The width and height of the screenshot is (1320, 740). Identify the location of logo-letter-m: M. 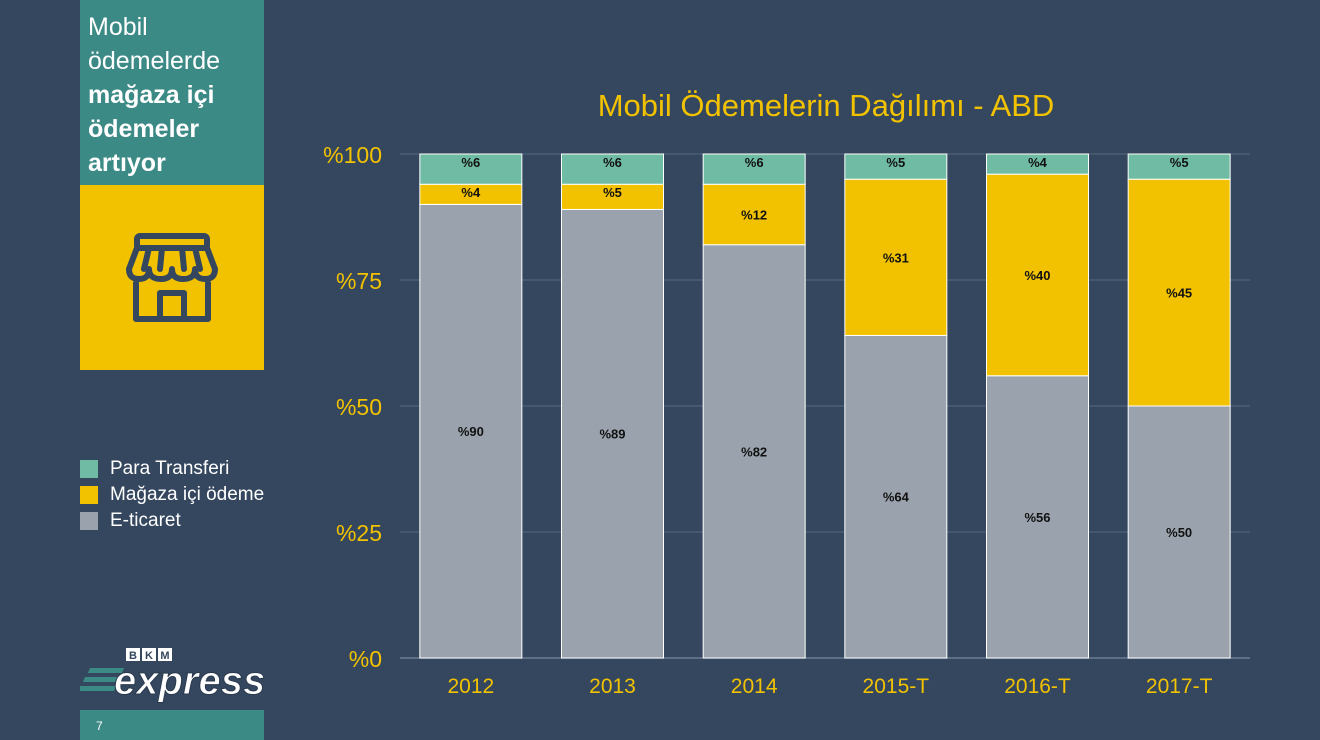
(164, 656).